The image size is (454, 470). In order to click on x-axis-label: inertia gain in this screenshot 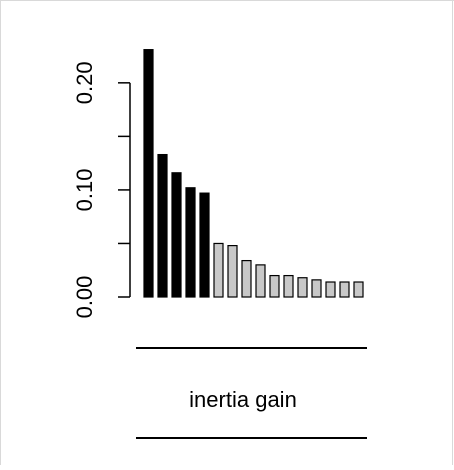, I will do `click(243, 399)`.